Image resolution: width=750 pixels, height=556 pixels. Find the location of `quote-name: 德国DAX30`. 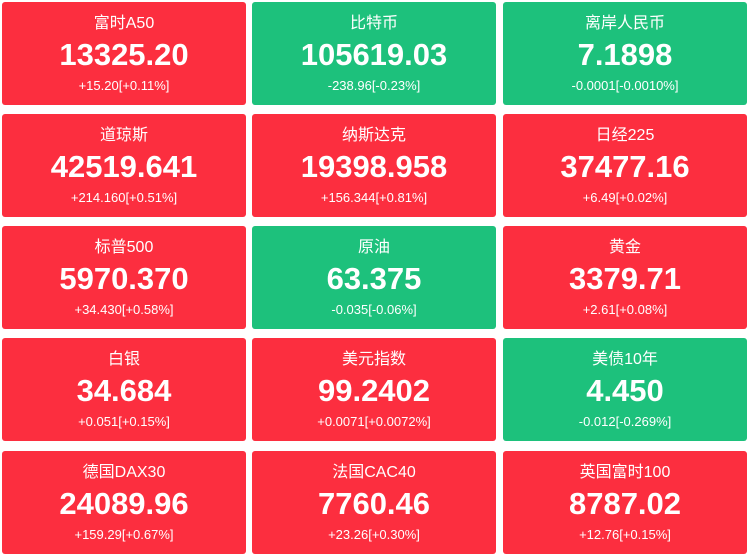

quote-name: 德国DAX30 is located at coordinates (124, 472).